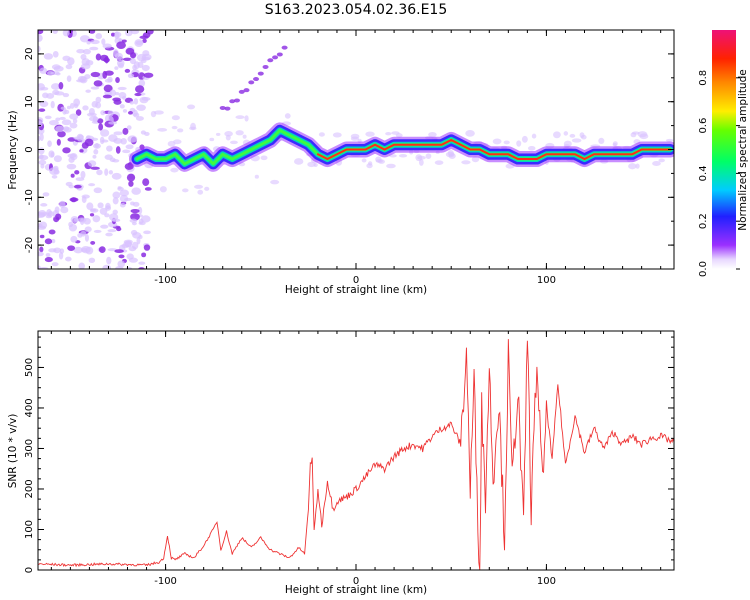 This screenshot has width=750, height=600. I want to click on snr-x-label: Height of straight line (km), so click(356, 590).